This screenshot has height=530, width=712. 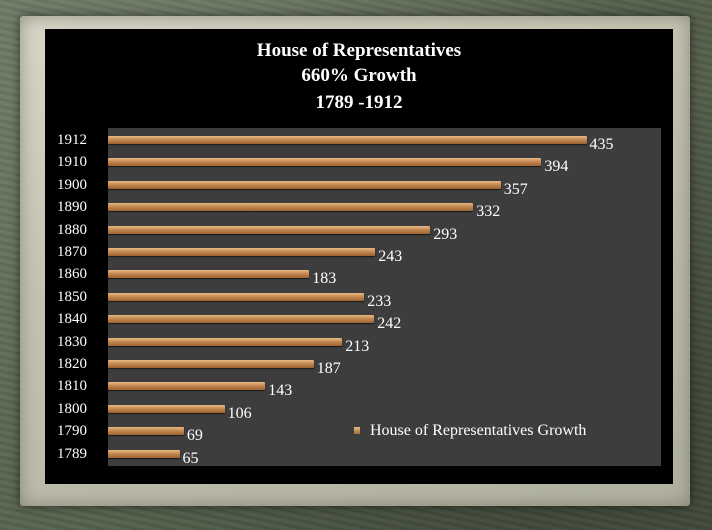 What do you see at coordinates (239, 413) in the screenshot?
I see `data-label: 106` at bounding box center [239, 413].